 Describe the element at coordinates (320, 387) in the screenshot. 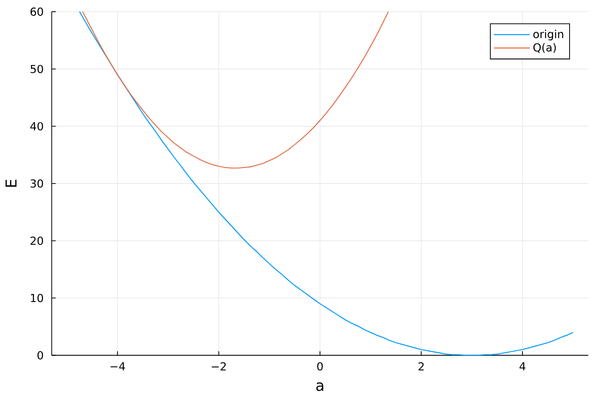

I see `x-axis-title: a` at that location.